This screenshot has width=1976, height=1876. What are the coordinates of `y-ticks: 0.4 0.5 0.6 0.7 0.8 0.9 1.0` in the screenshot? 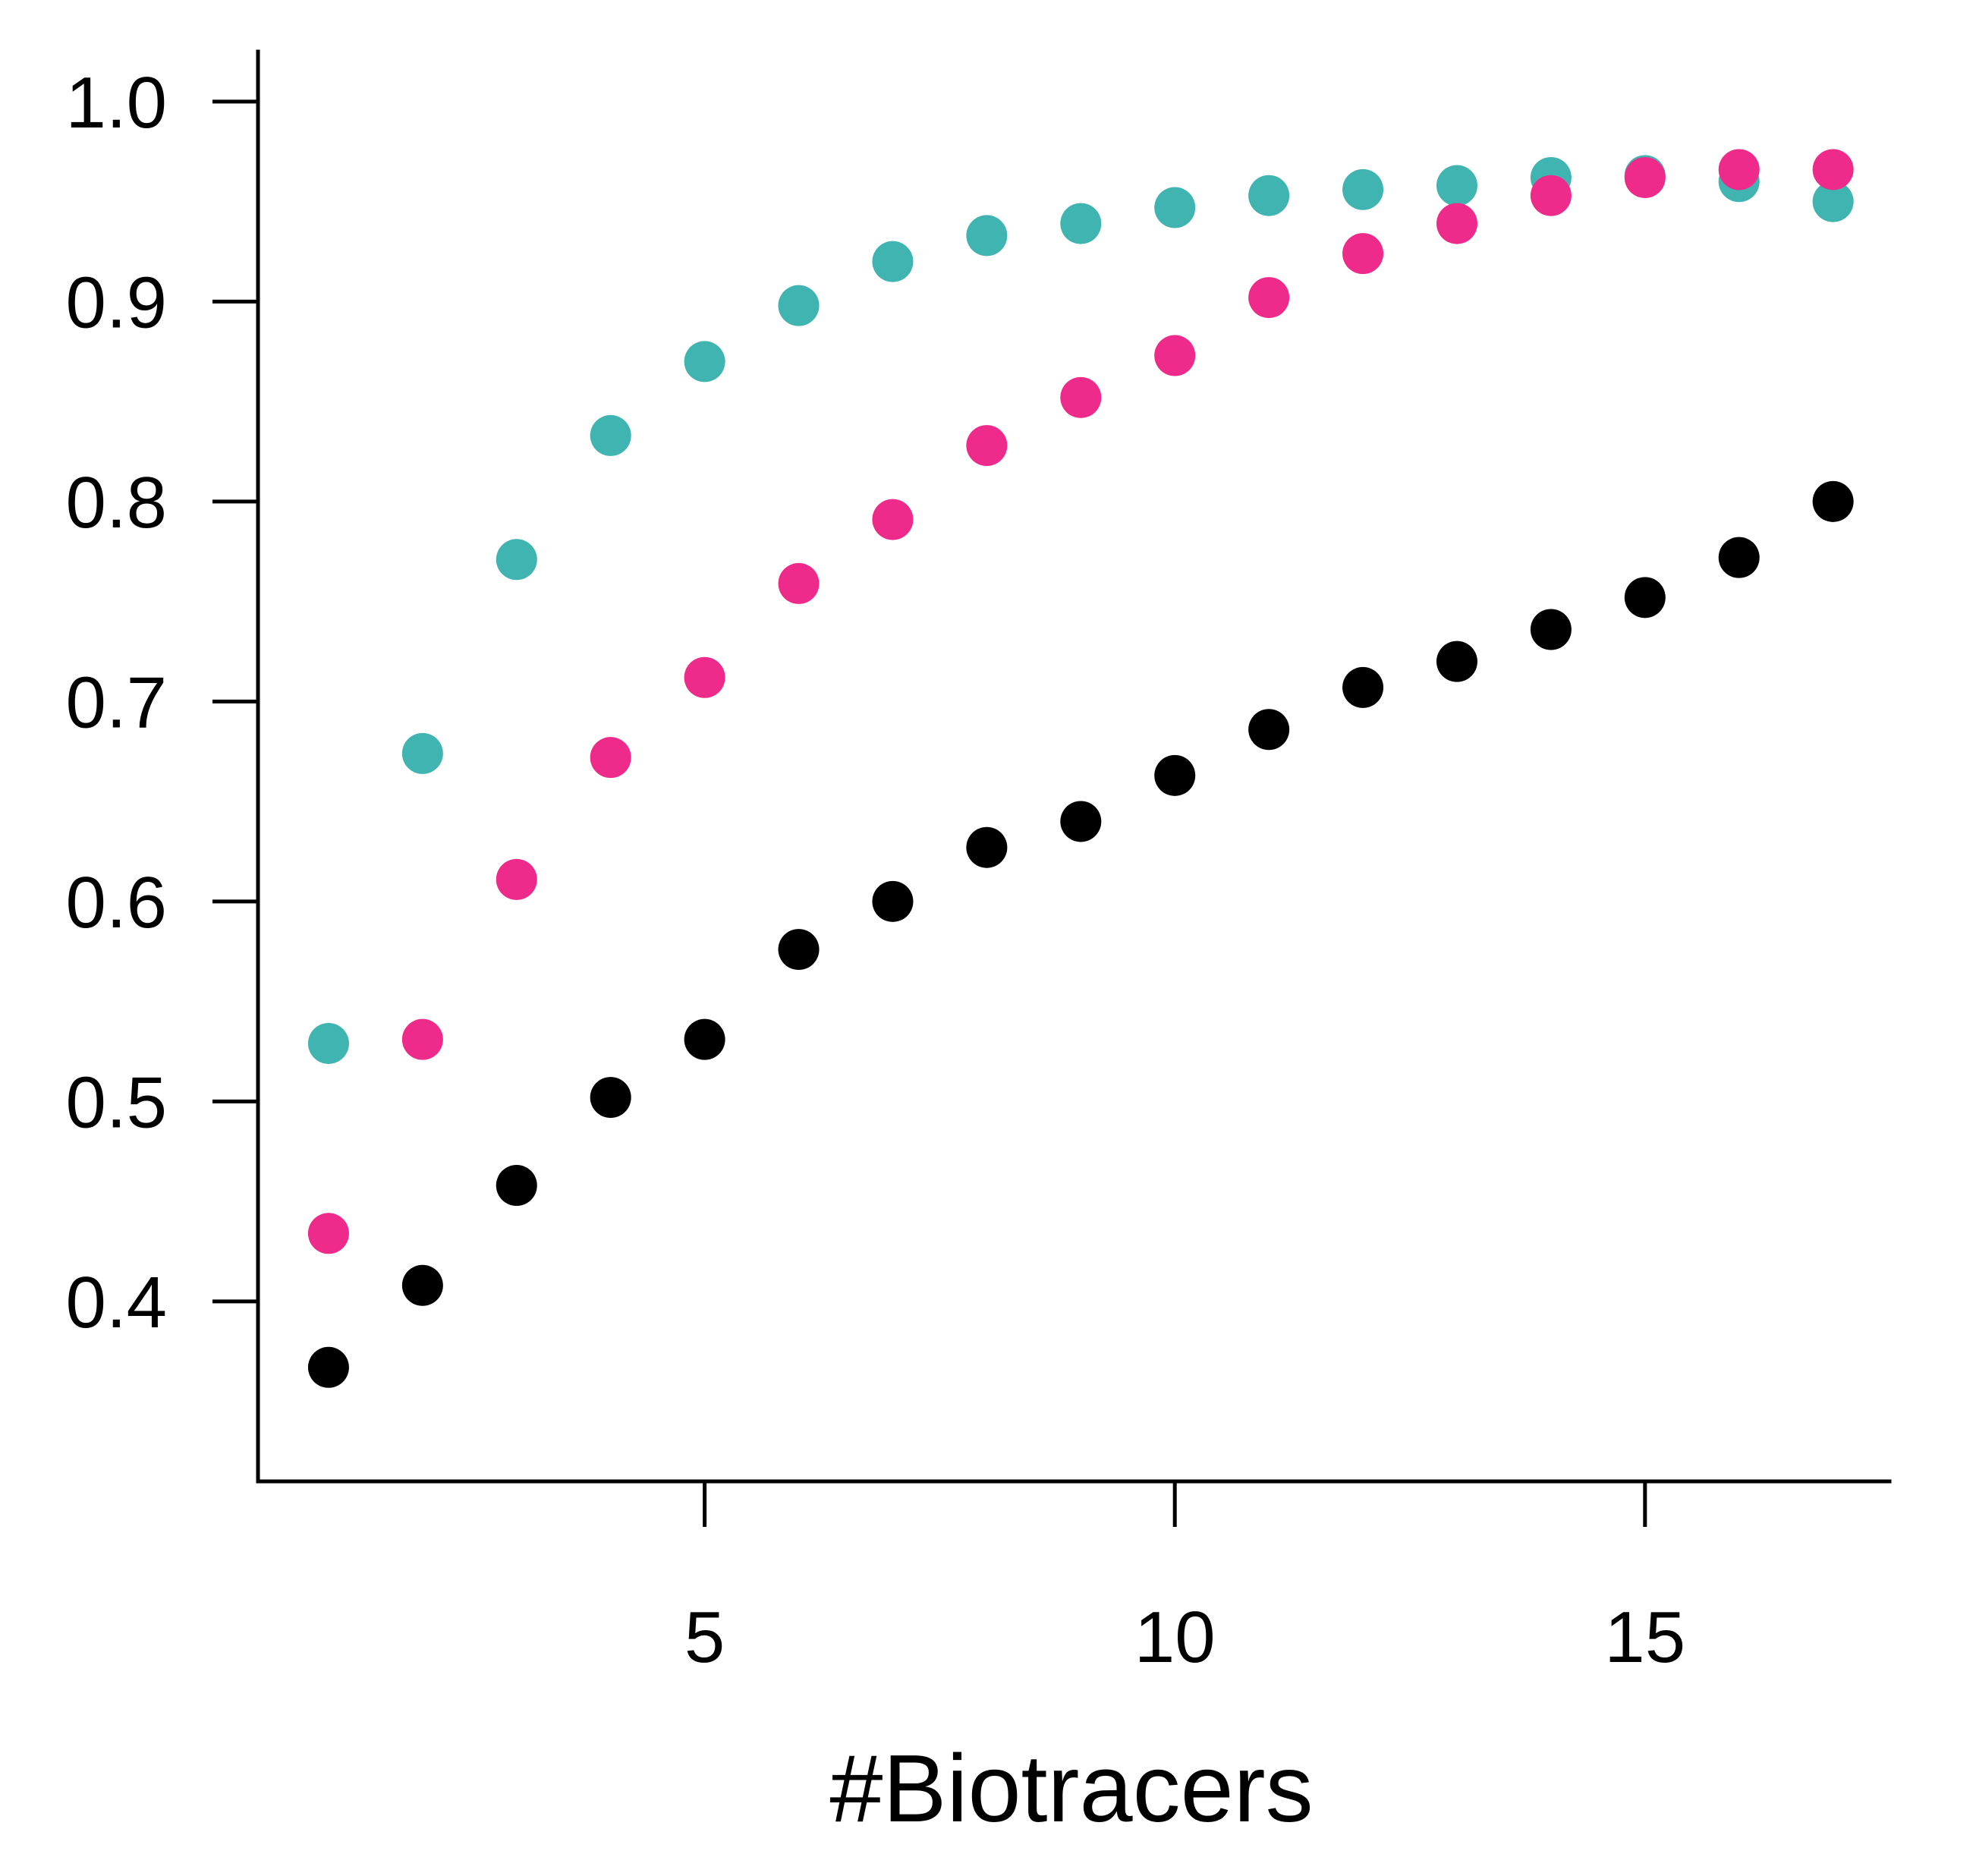 It's located at (162, 702).